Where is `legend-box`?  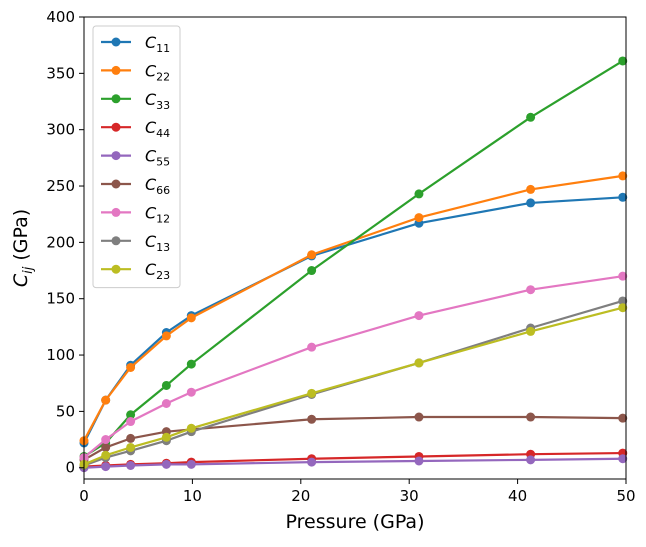
legend-box is located at coordinates (136, 157).